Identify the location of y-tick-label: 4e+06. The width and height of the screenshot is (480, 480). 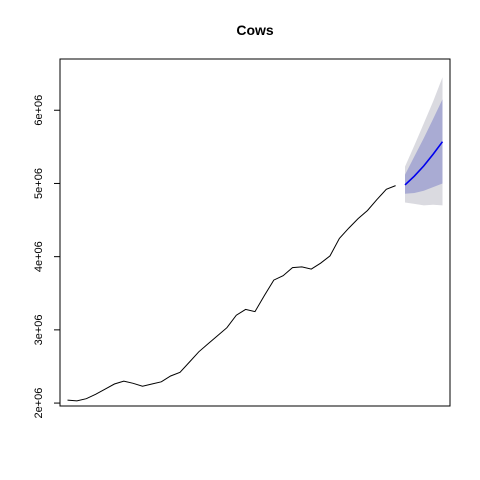
(39, 256).